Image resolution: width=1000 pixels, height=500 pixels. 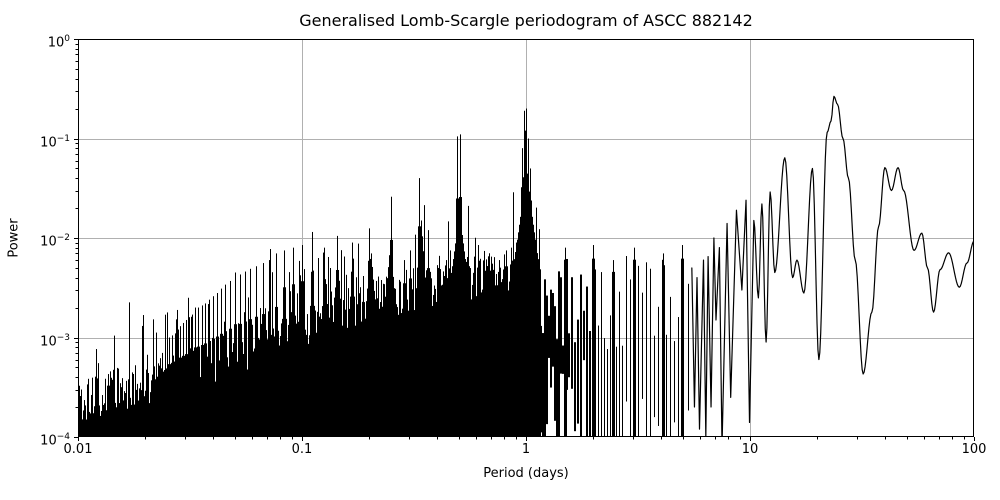 I want to click on x-tick-label: 10, so click(x=750, y=449).